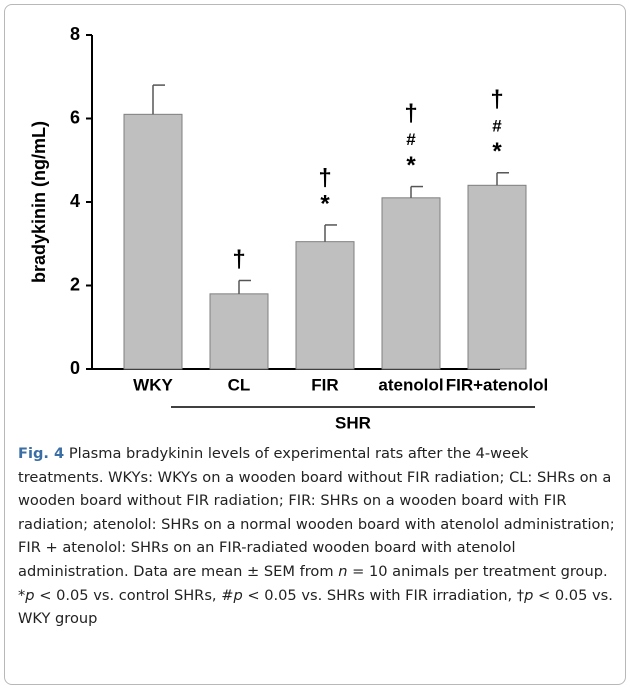  I want to click on caption-text: n, so click(343, 571).